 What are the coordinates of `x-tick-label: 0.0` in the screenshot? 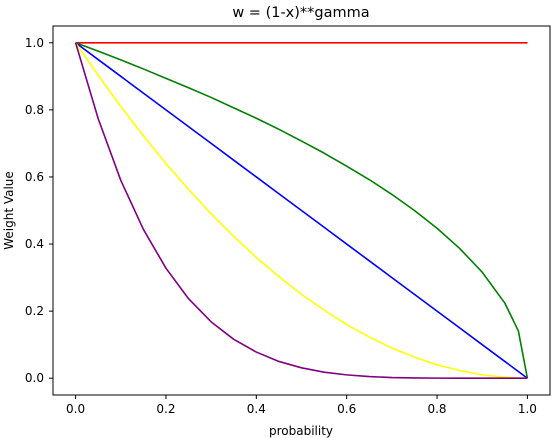 It's located at (75, 409).